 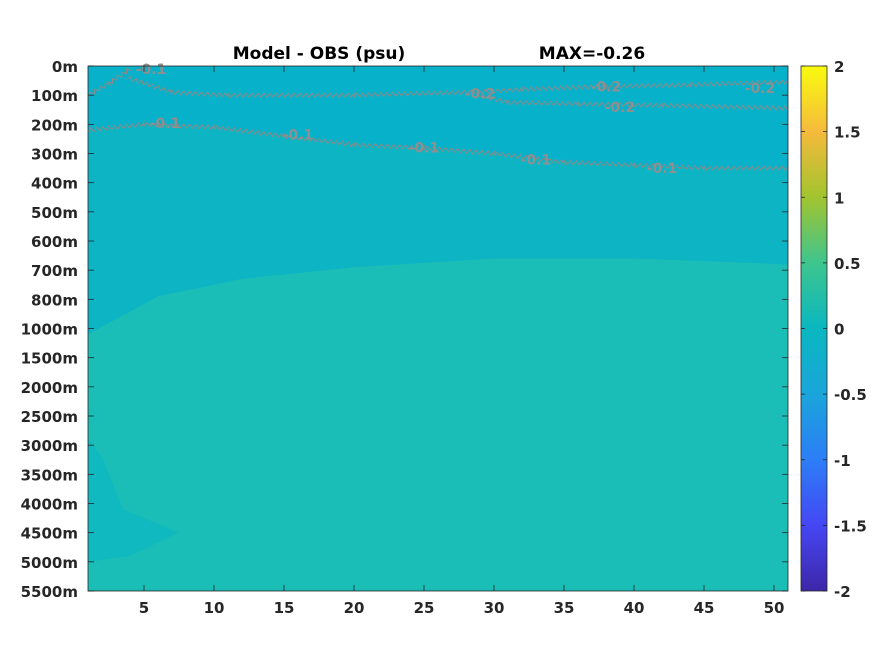 What do you see at coordinates (49, 330) in the screenshot?
I see `y-tick-label: 1000m` at bounding box center [49, 330].